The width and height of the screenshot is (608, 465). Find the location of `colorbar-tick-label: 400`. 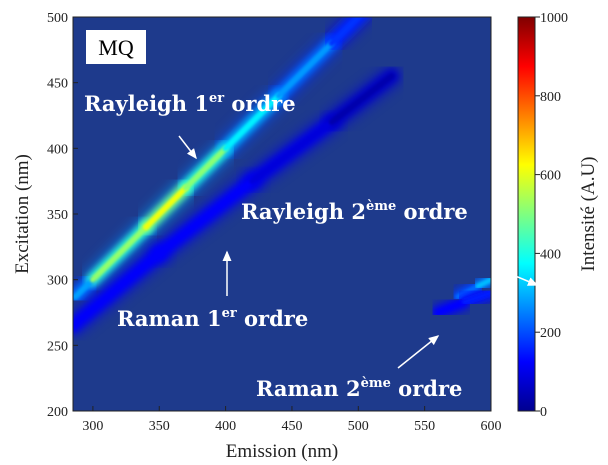

colorbar-tick-label: 400 is located at coordinates (550, 254).